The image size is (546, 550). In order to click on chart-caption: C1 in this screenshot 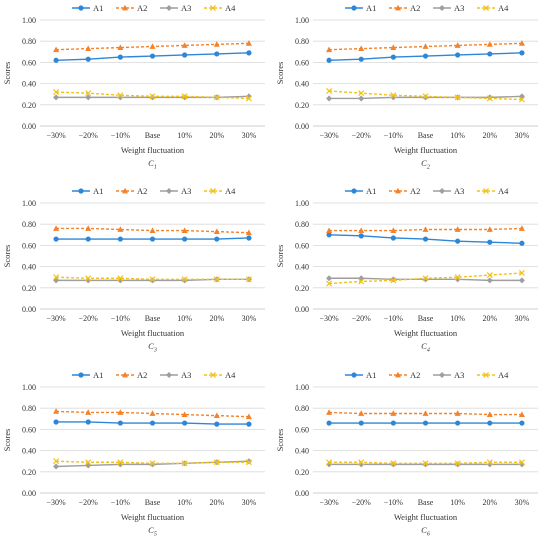, I will do `click(152, 164)`.